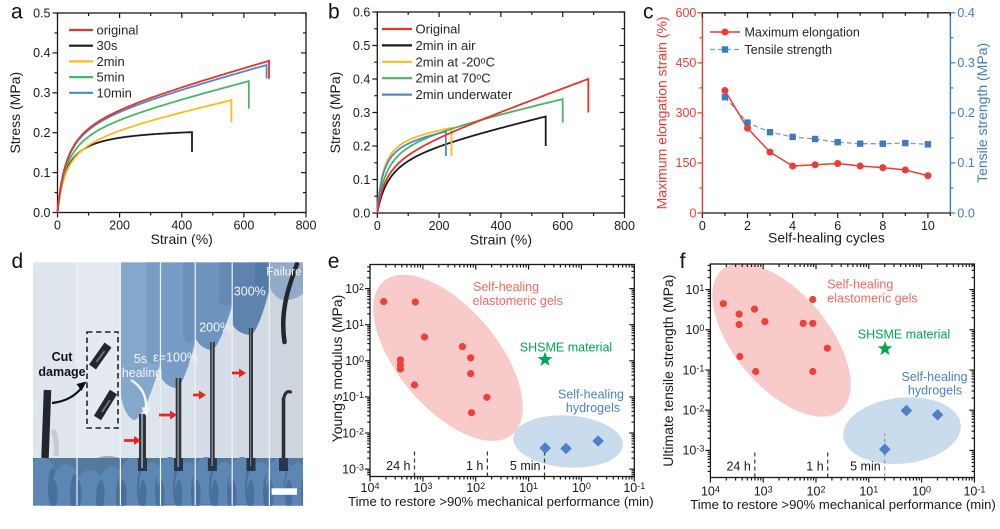  What do you see at coordinates (686, 113) in the screenshot?
I see `svg-text: 300` at bounding box center [686, 113].